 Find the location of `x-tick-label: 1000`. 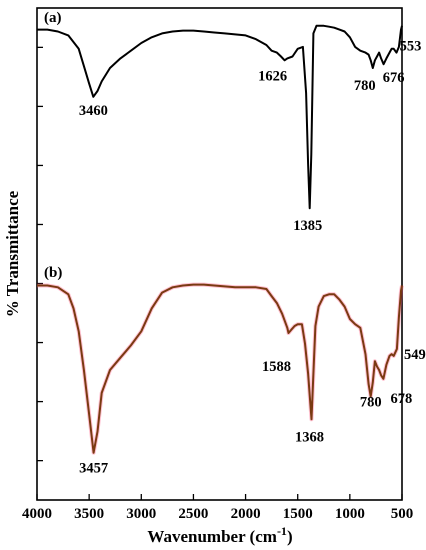

x-tick-label: 1000 is located at coordinates (350, 514).